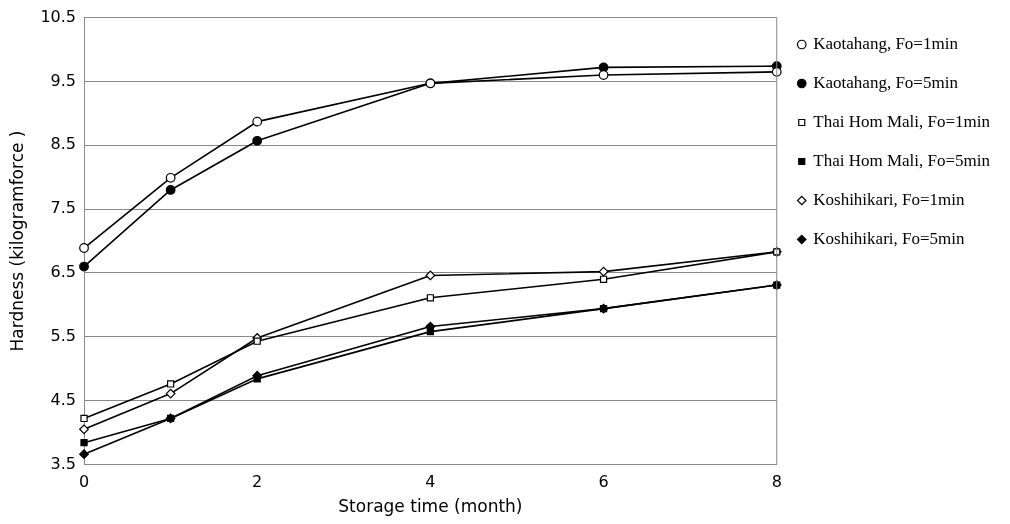  Describe the element at coordinates (63, 463) in the screenshot. I see `y-tick-label: 3.5` at that location.